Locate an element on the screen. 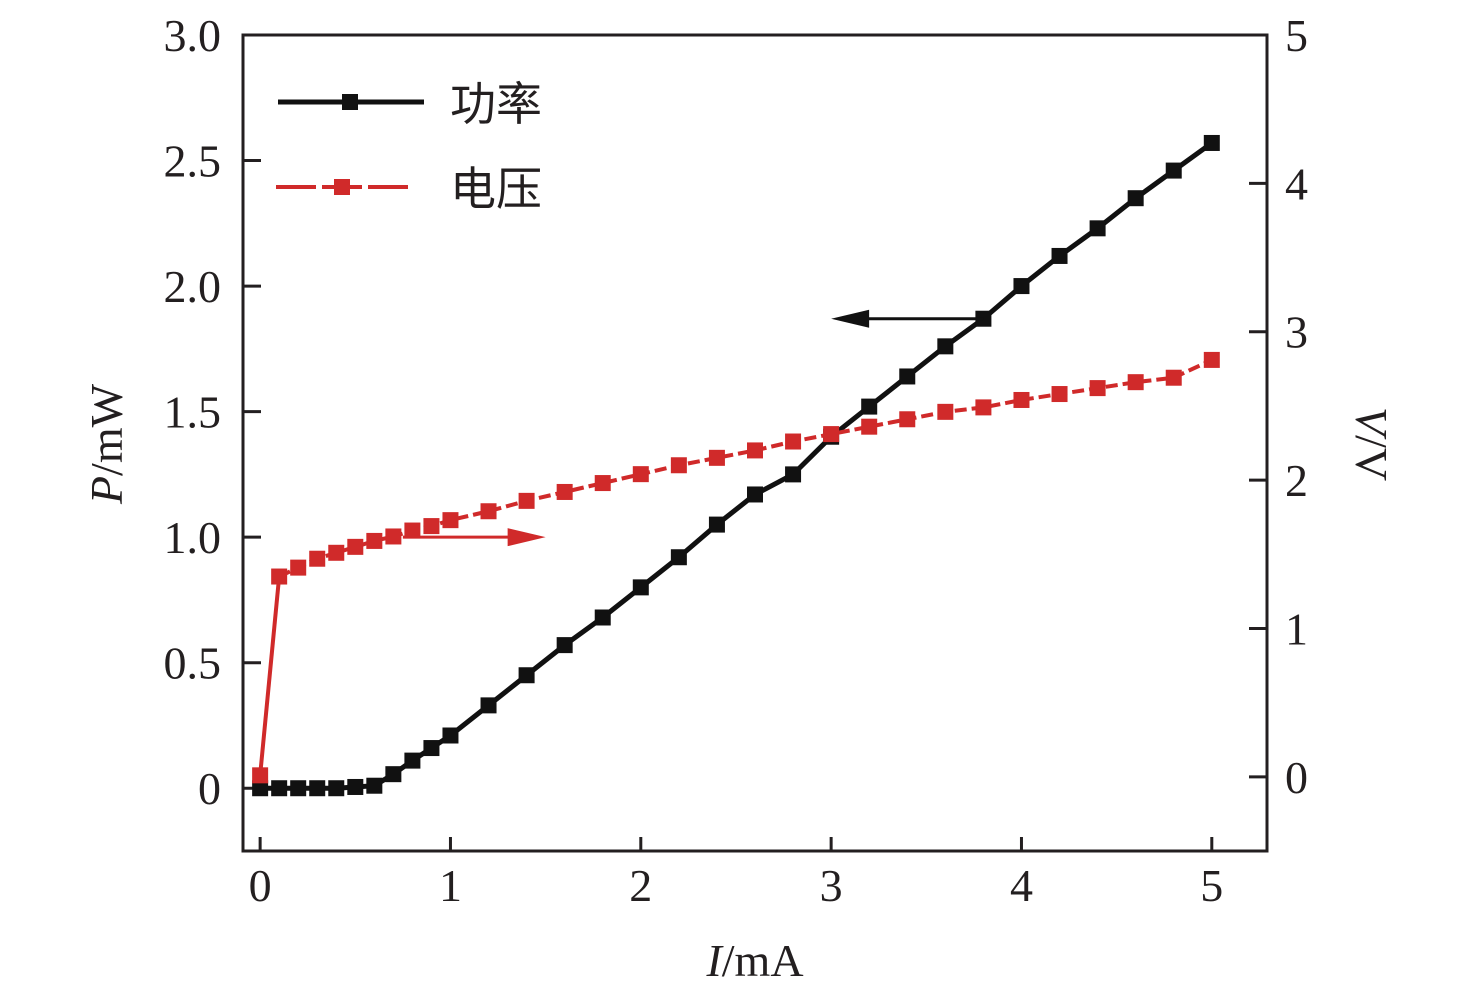 The width and height of the screenshot is (1476, 998). legend-voltage-marker is located at coordinates (342, 187).